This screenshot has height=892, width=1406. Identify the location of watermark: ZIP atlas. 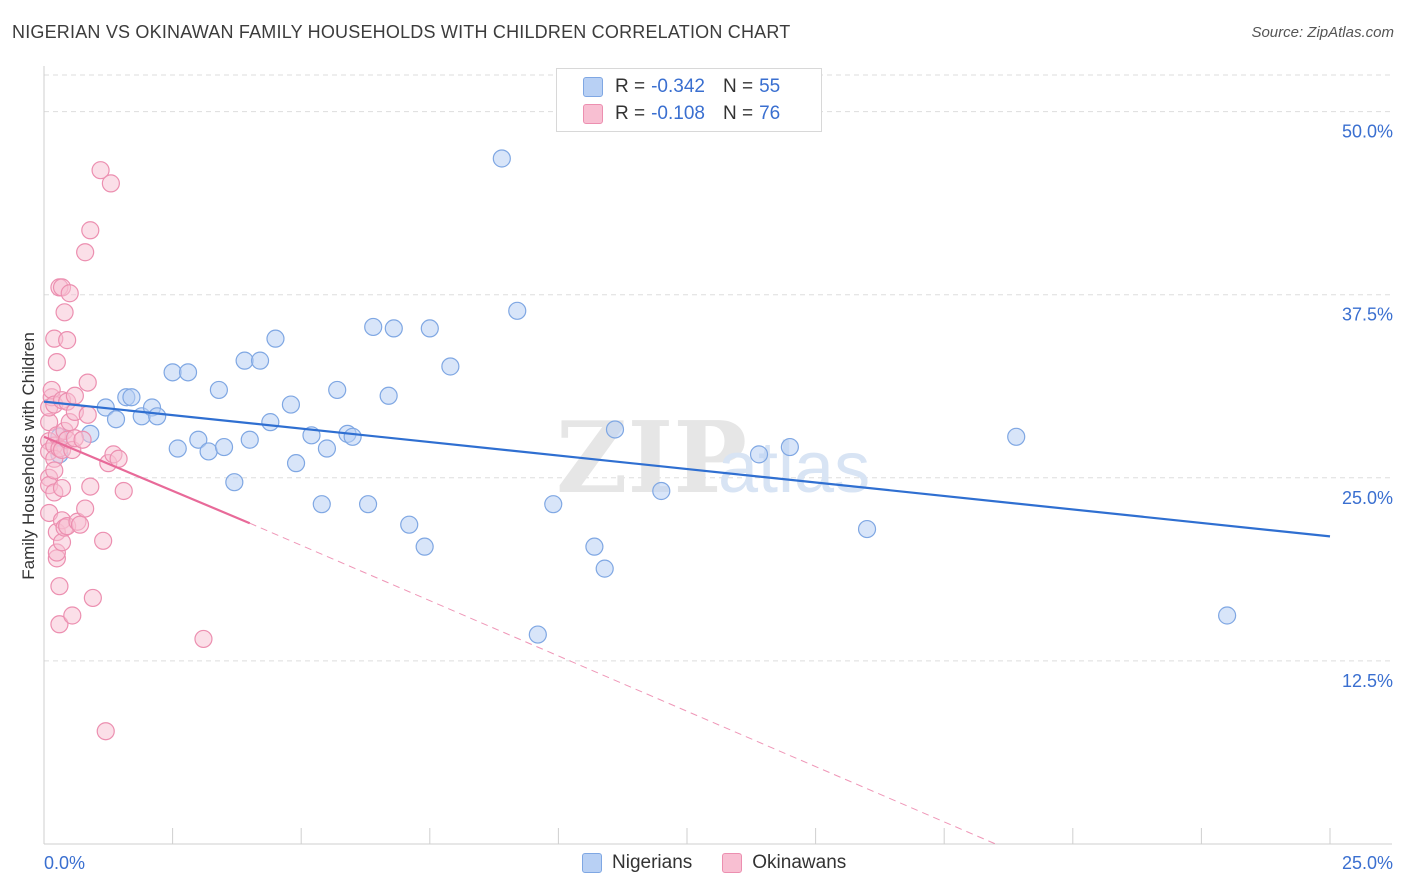
(713, 458).